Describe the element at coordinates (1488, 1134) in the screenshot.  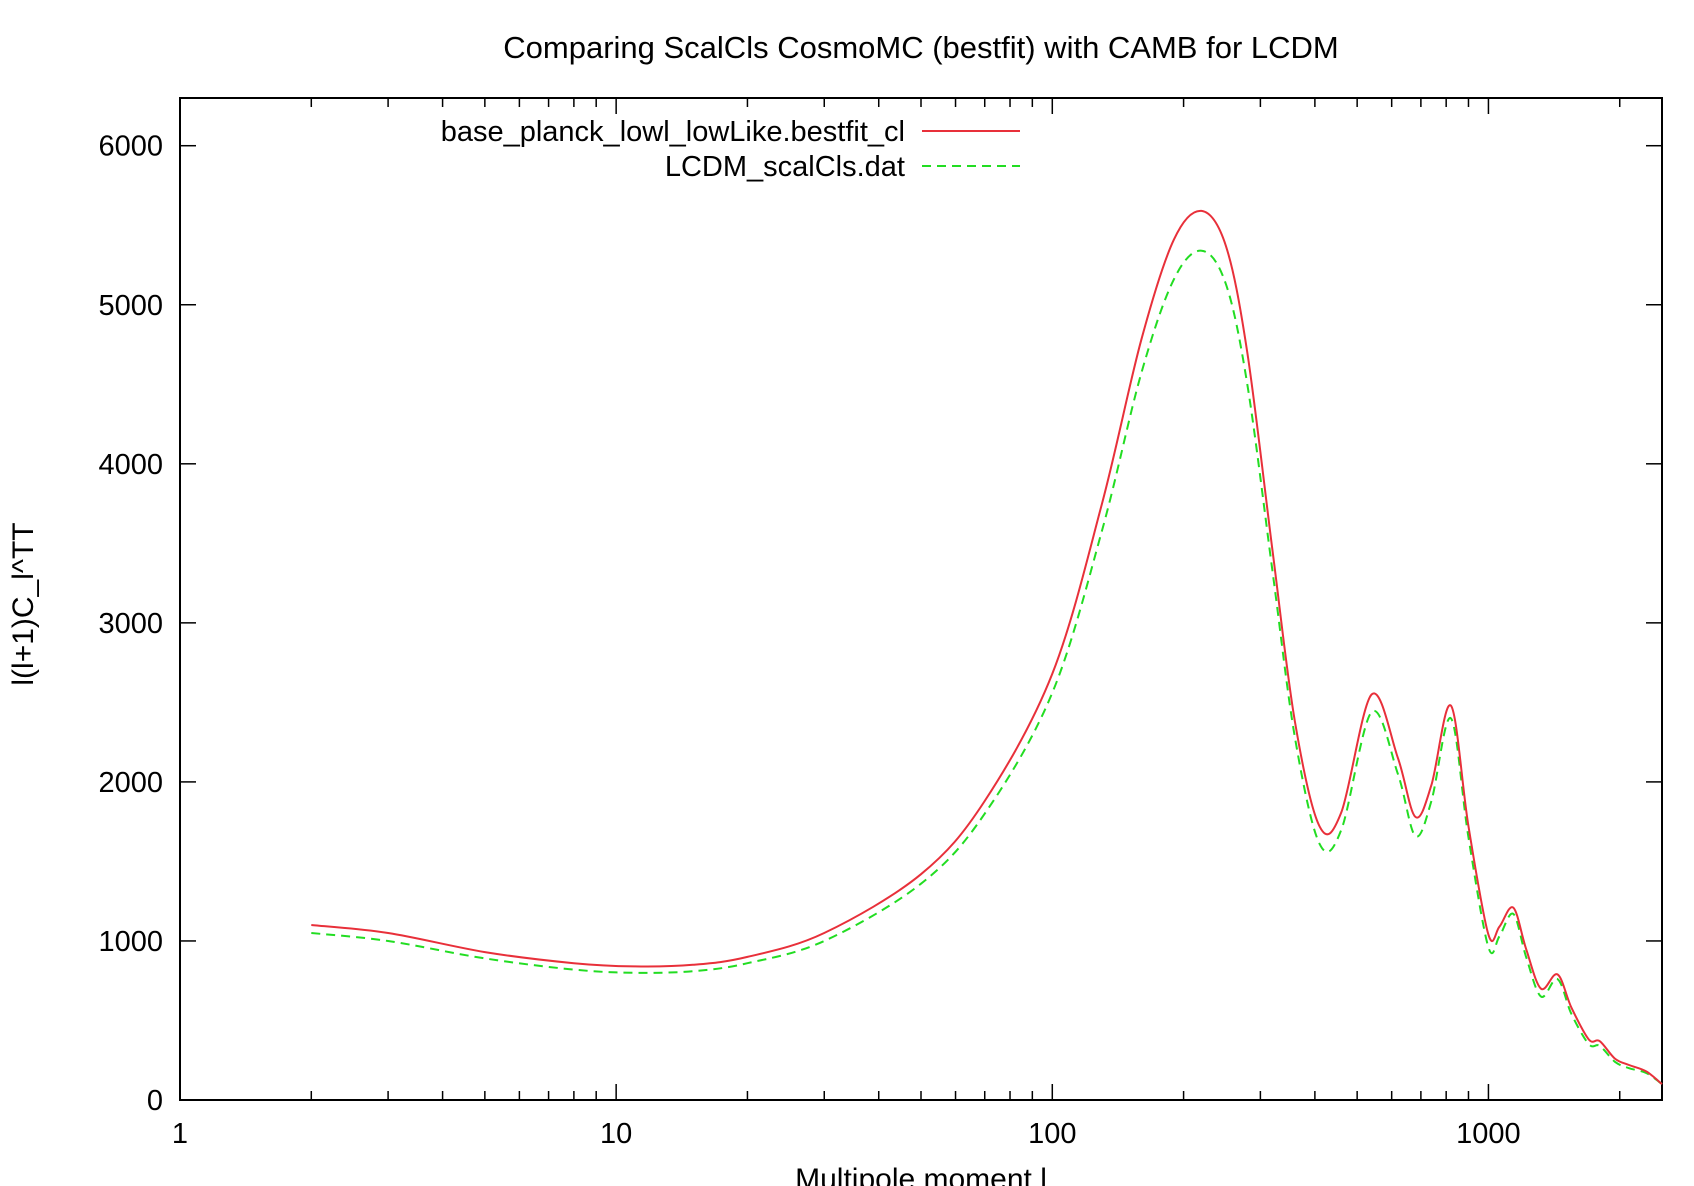
I see `x-tick-label: 1000` at that location.